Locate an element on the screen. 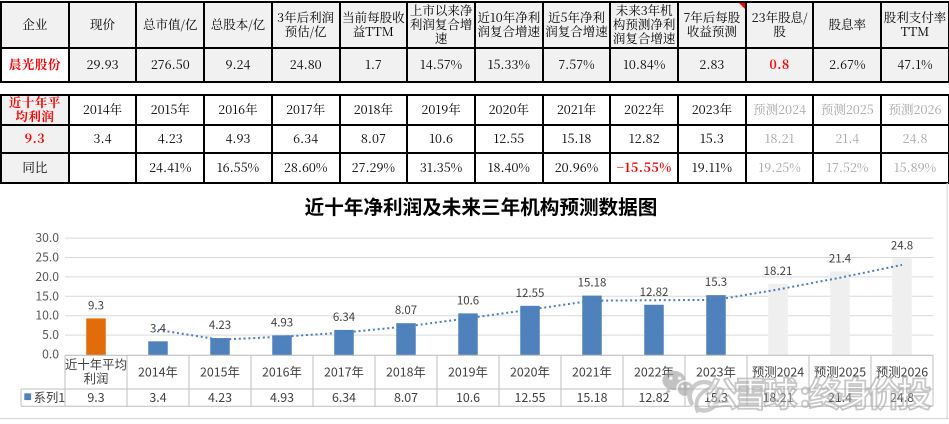 The width and height of the screenshot is (949, 424). svg-text: 2023年 is located at coordinates (716, 372).